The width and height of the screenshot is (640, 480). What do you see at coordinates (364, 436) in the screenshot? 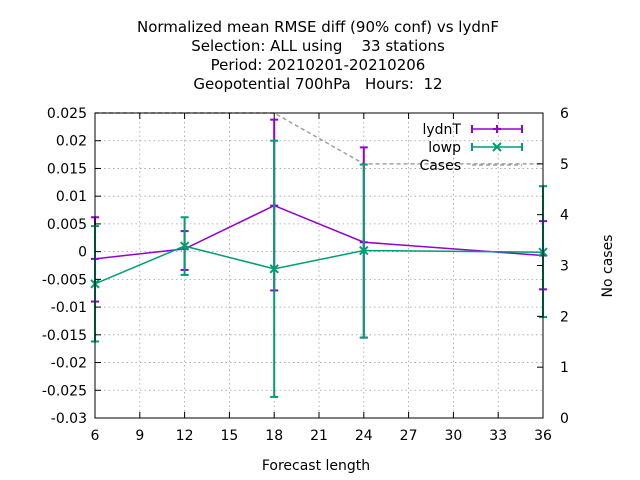
I see `x-tick-label: 24` at bounding box center [364, 436].